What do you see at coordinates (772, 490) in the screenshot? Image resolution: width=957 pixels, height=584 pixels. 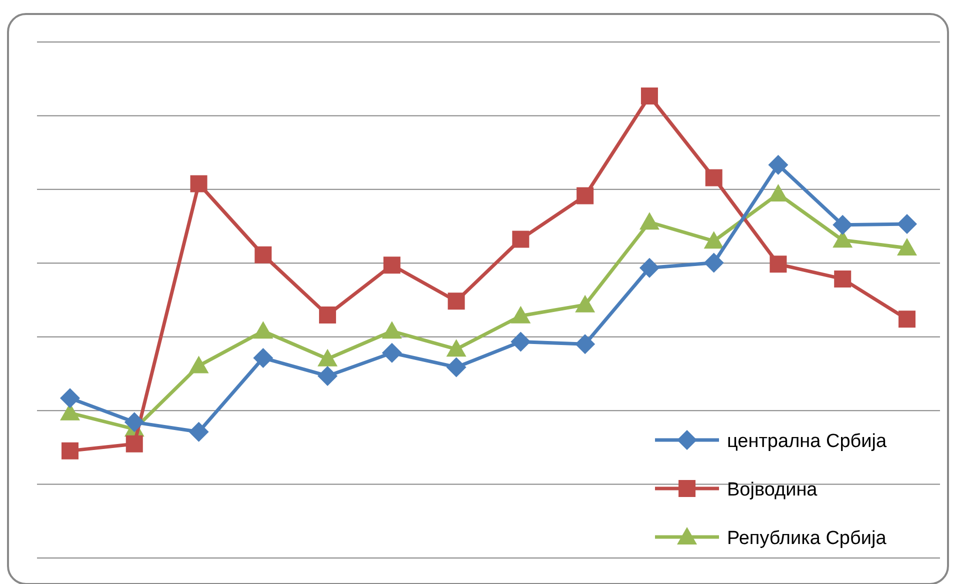 I see `legend-label: Војводина` at bounding box center [772, 490].